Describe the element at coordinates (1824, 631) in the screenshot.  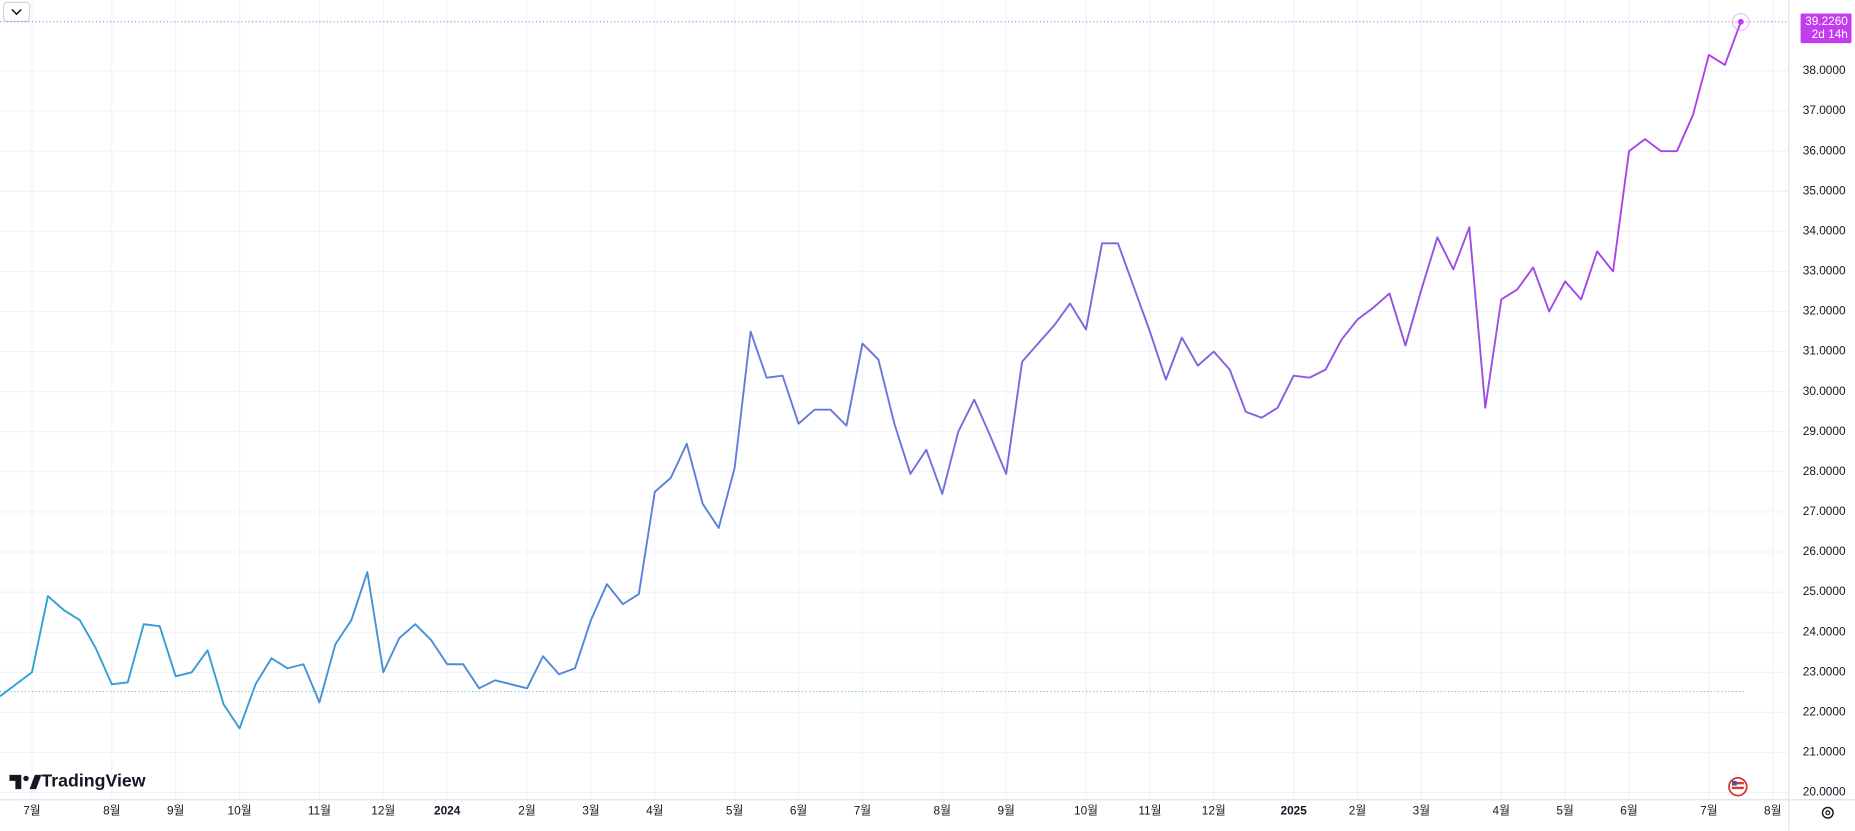
I see `y-tick-label: 24.0000` at that location.